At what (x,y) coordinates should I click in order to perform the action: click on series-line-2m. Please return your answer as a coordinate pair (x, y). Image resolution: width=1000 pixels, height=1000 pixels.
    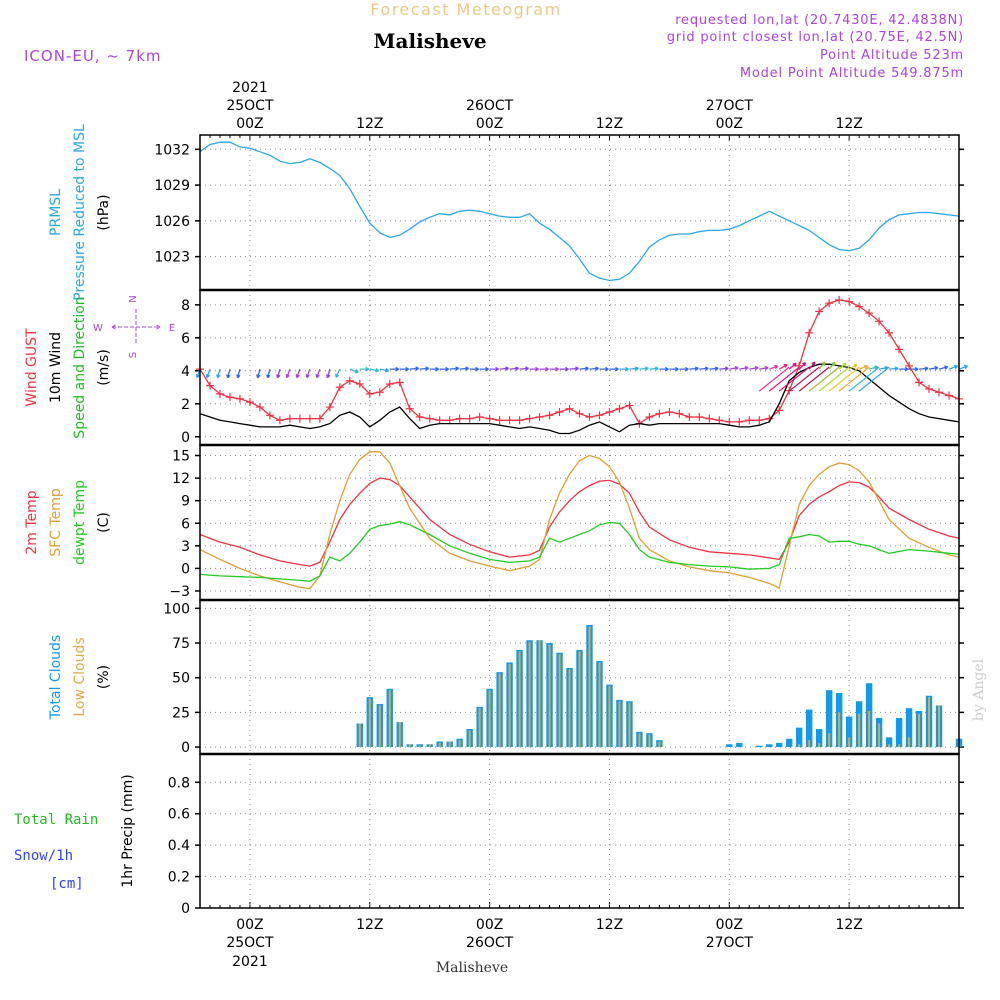
    Looking at the image, I should click on (579, 522).